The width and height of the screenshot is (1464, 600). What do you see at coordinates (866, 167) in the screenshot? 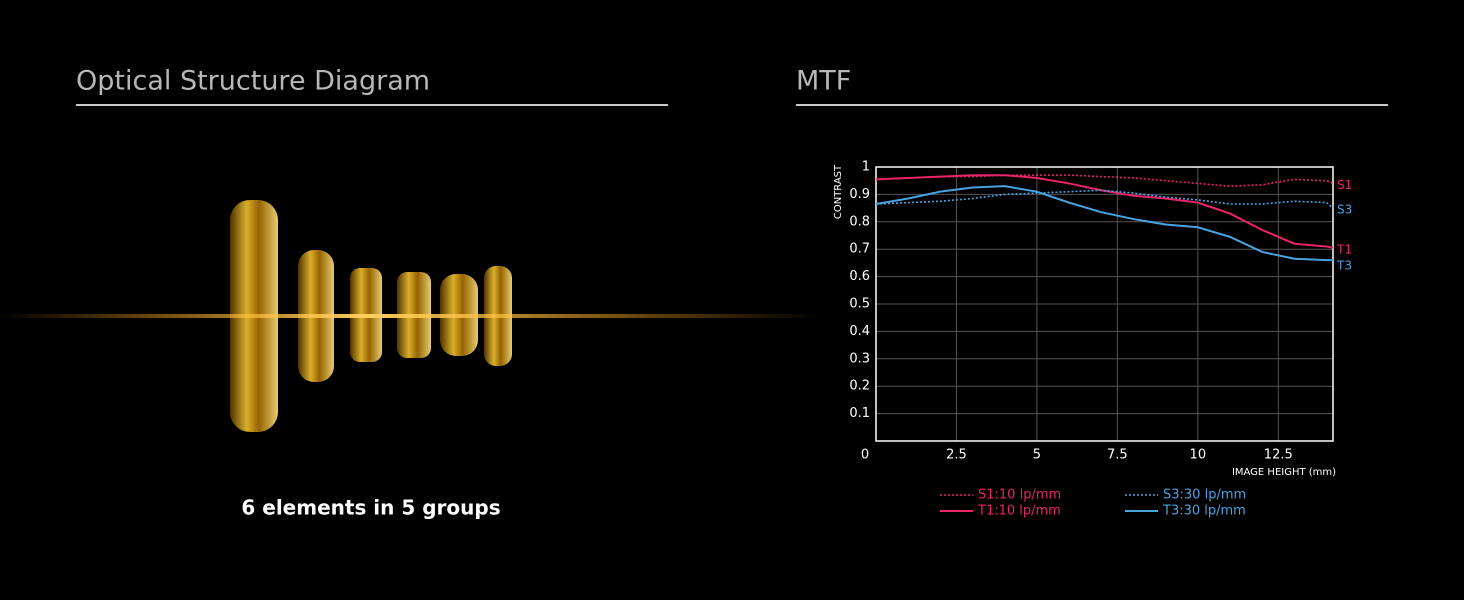
I see `y-tick-label: 1` at bounding box center [866, 167].